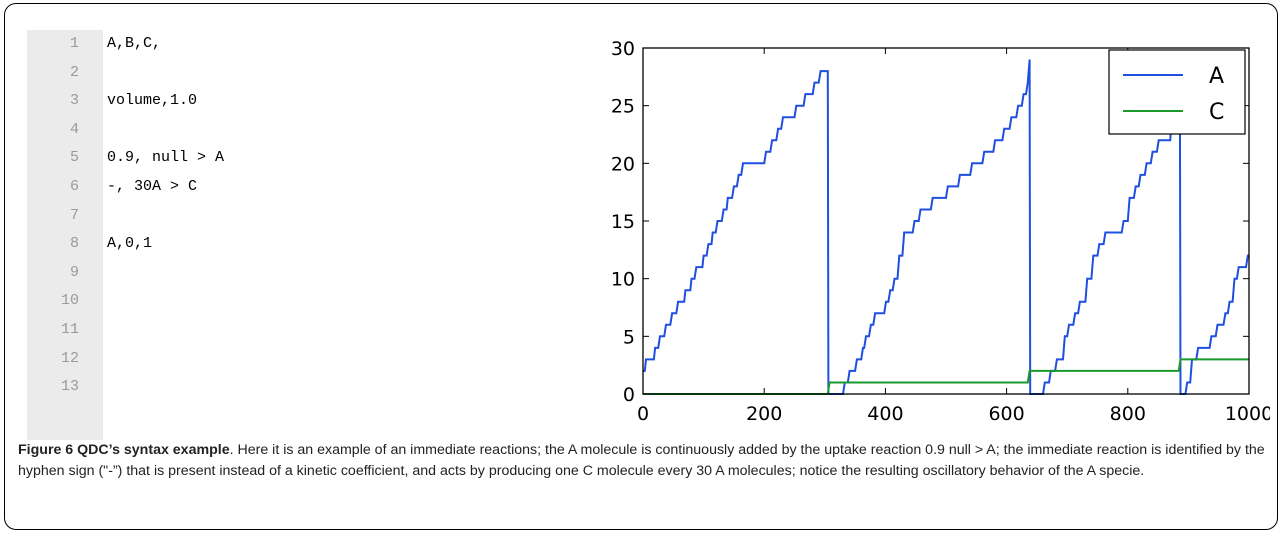 The height and width of the screenshot is (536, 1284). Describe the element at coordinates (74, 158) in the screenshot. I see `line-number: 5` at that location.